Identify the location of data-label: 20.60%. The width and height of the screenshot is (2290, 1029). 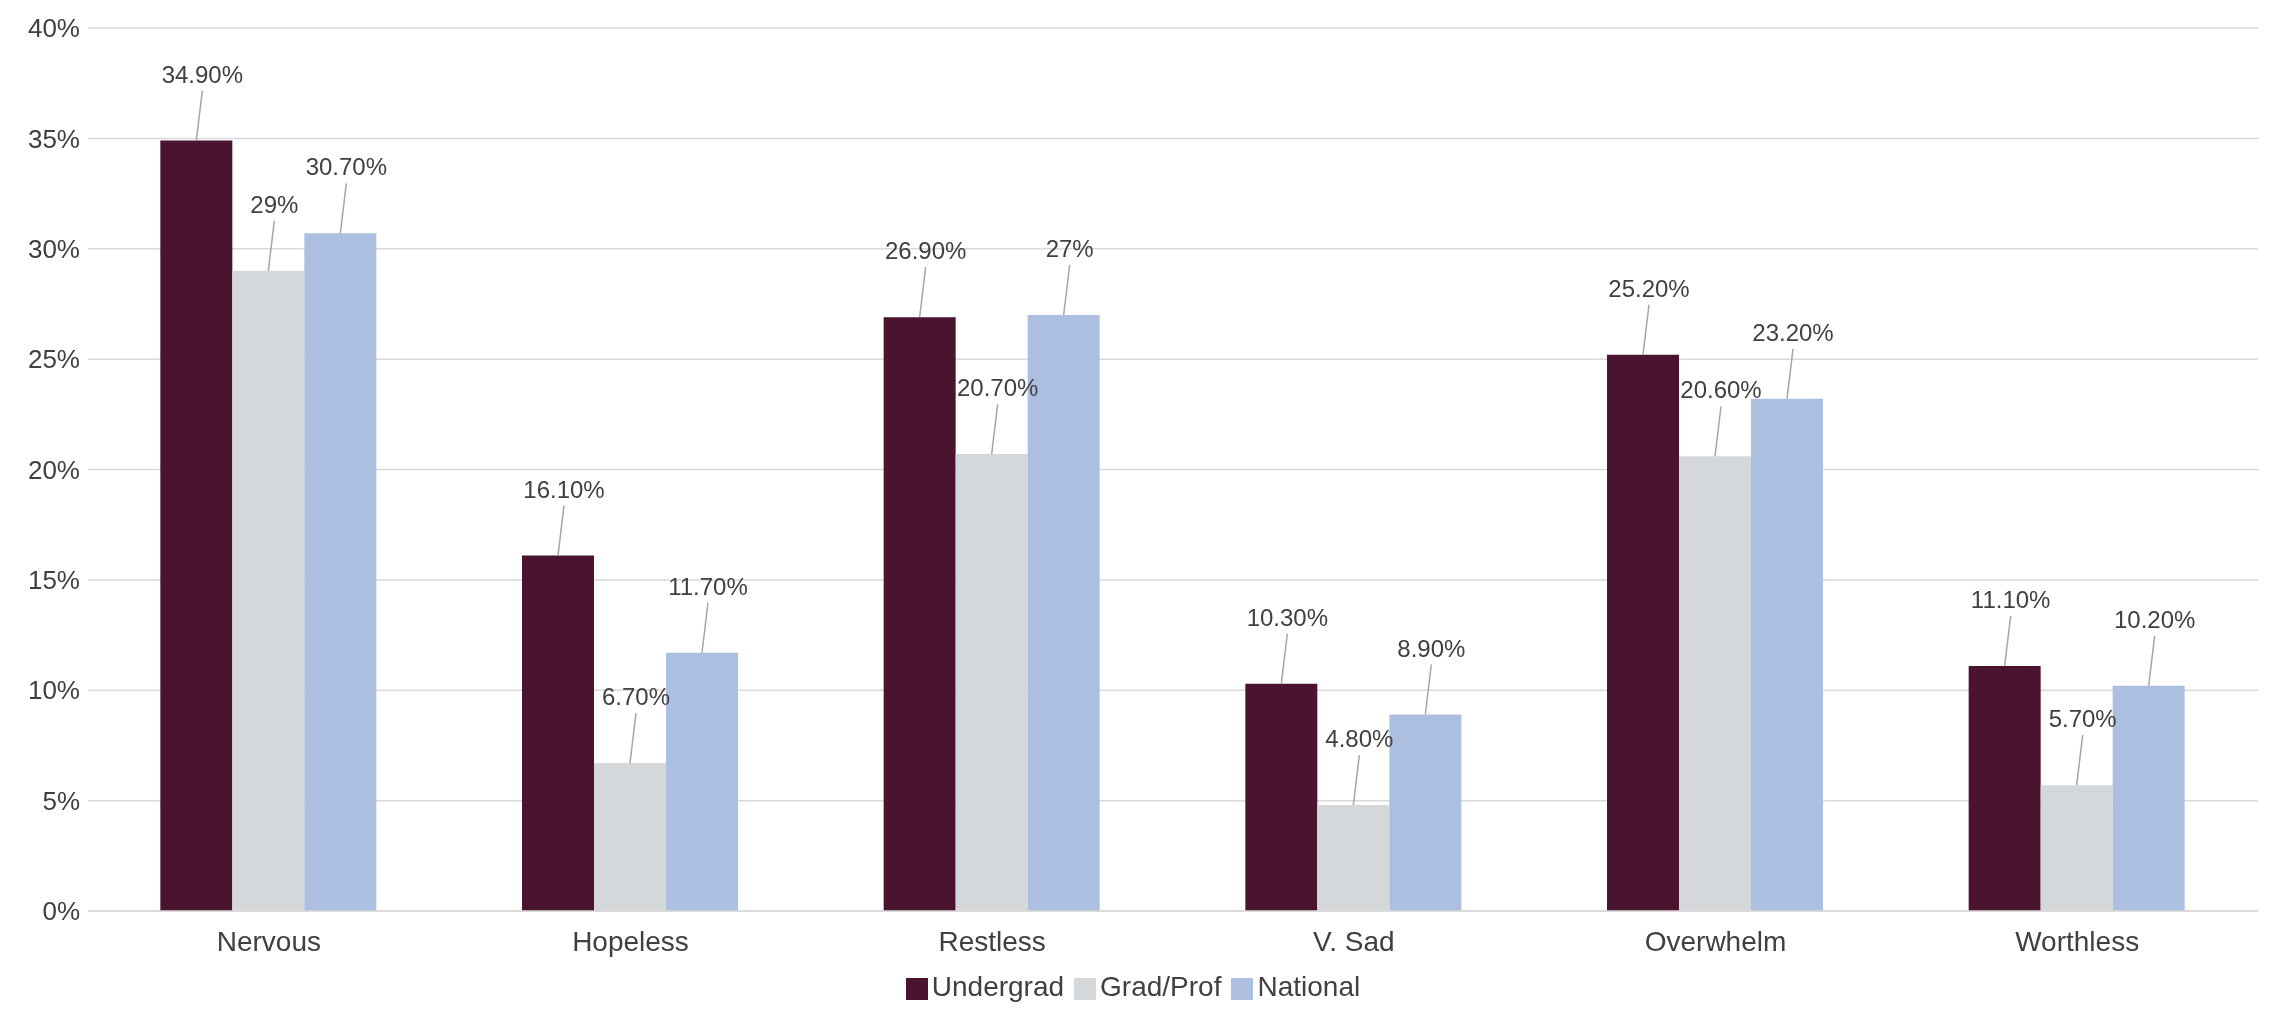
(1721, 390).